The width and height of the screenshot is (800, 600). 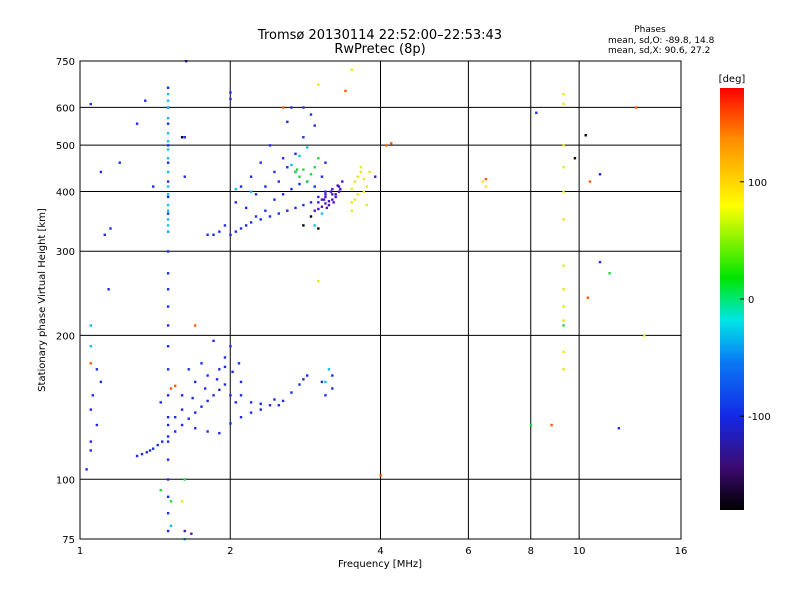 I want to click on x-axis-label: Frequency [MHz], so click(x=380, y=564).